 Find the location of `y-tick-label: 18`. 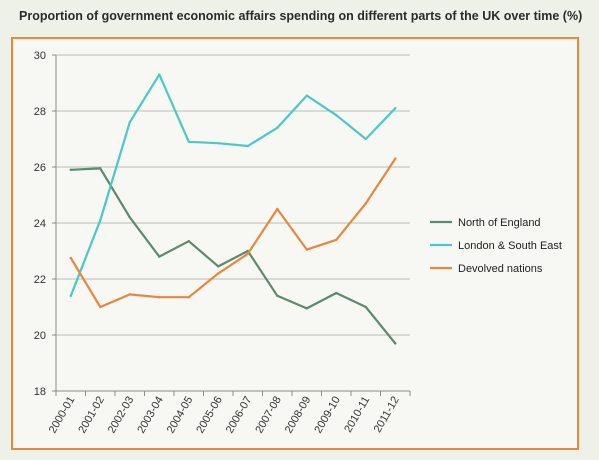

y-tick-label: 18 is located at coordinates (40, 392).